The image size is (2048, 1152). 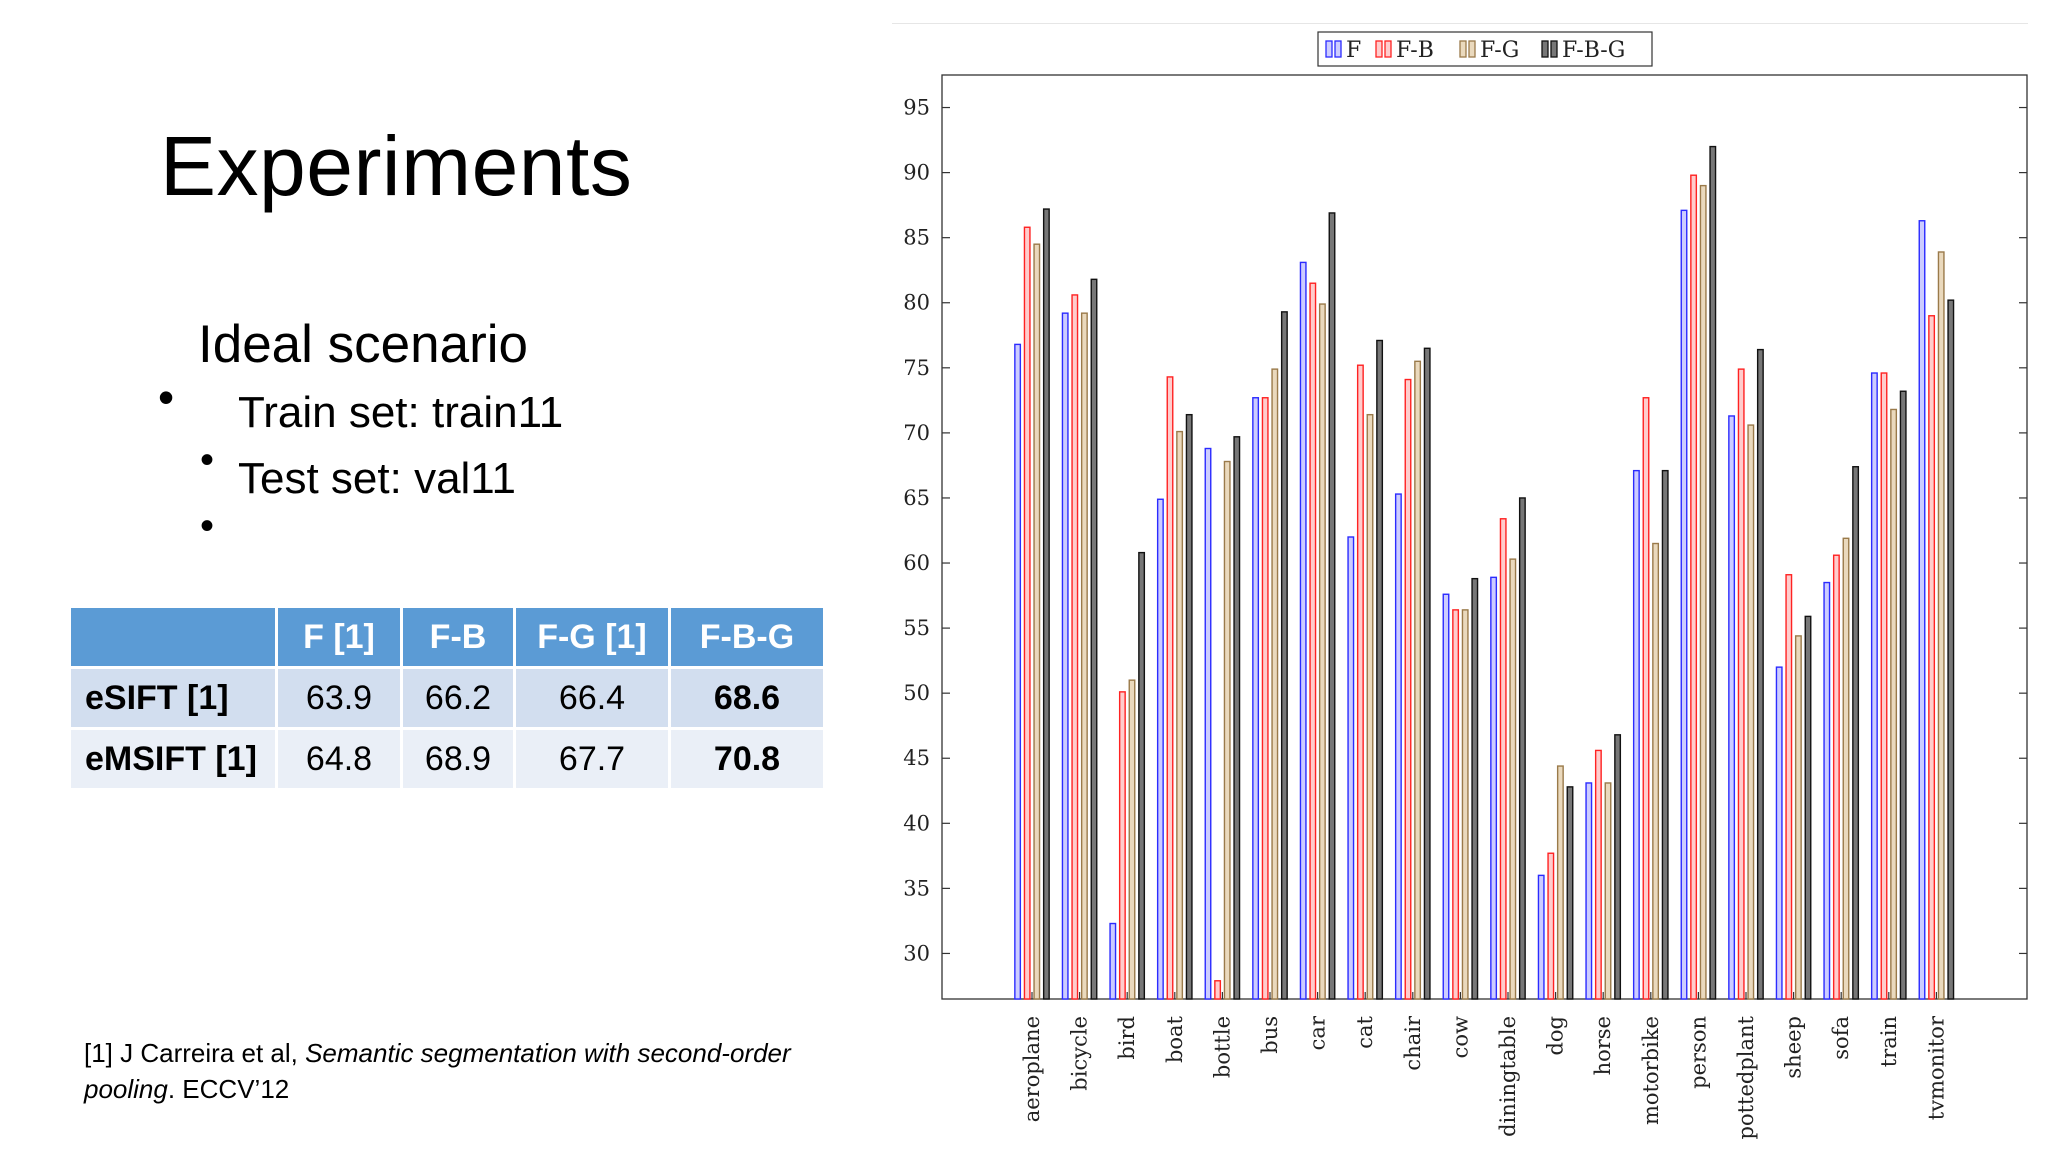 What do you see at coordinates (1856, 733) in the screenshot?
I see `bar-f-b-g-sofa` at bounding box center [1856, 733].